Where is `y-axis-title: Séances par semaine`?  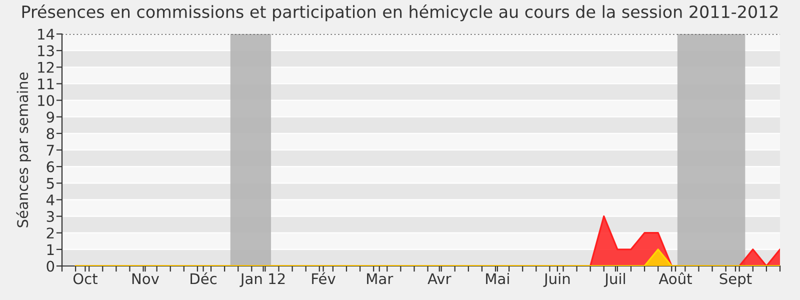
y-axis-title: Séances par semaine is located at coordinates (23, 150).